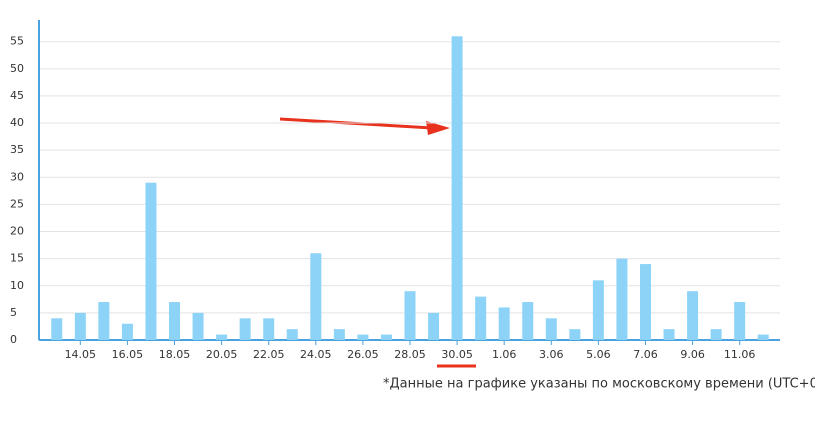  What do you see at coordinates (410, 354) in the screenshot?
I see `x-tick-label: 28.05` at bounding box center [410, 354].